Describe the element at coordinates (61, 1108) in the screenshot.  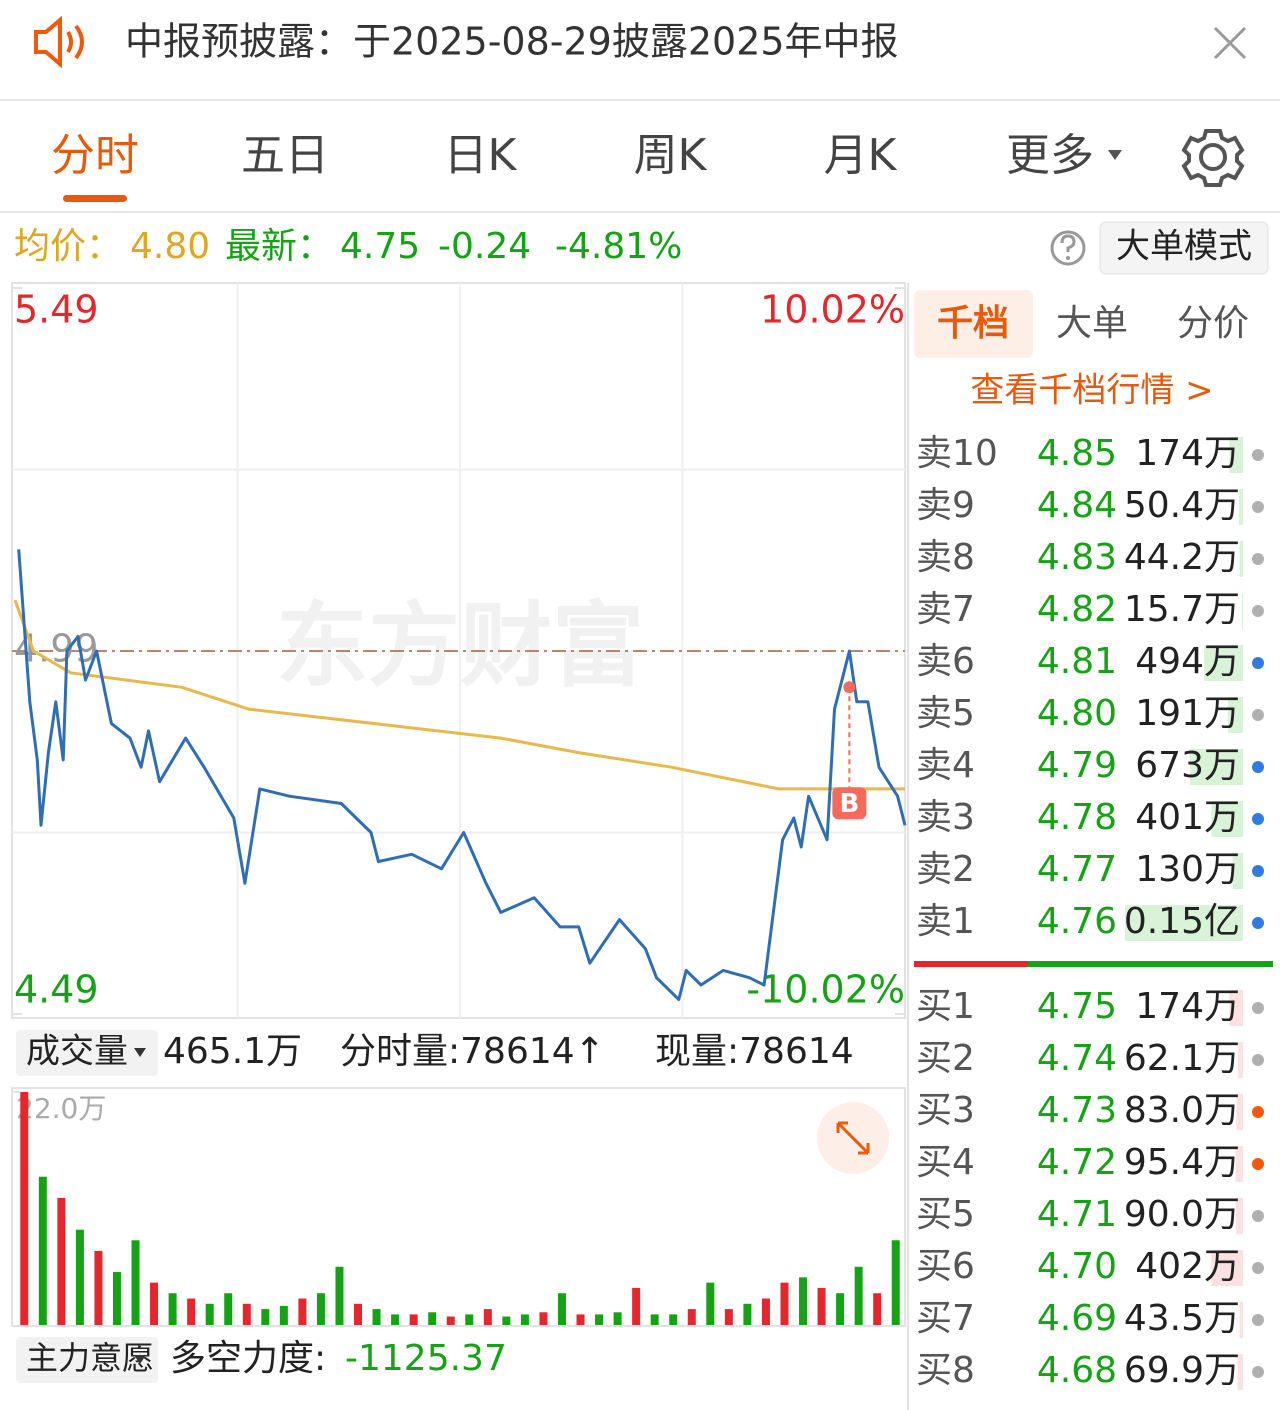
I see `y-tick-label: 22.0万` at that location.